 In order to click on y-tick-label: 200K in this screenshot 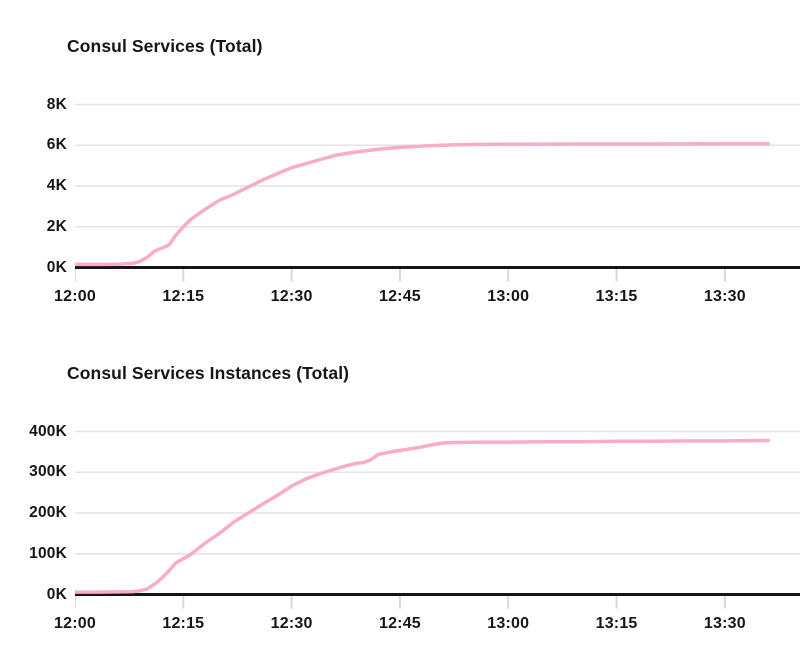, I will do `click(48, 512)`.